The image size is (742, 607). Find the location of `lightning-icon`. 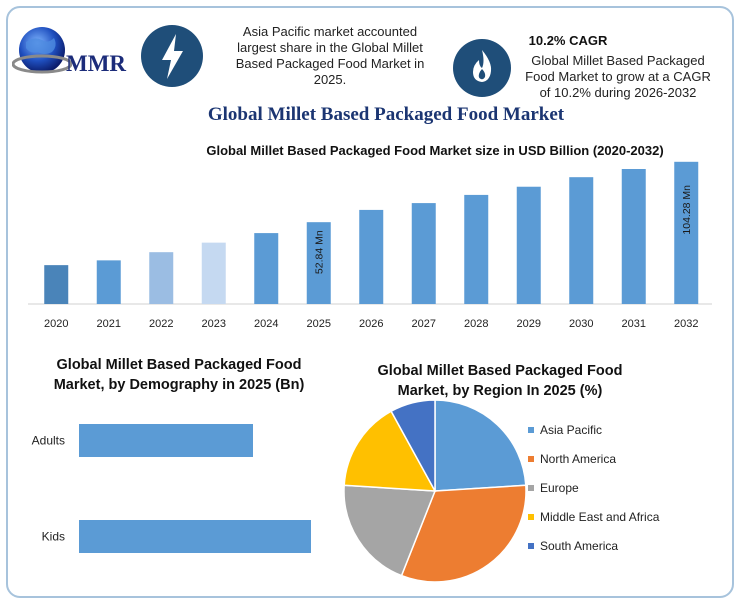

lightning-icon is located at coordinates (172, 56).